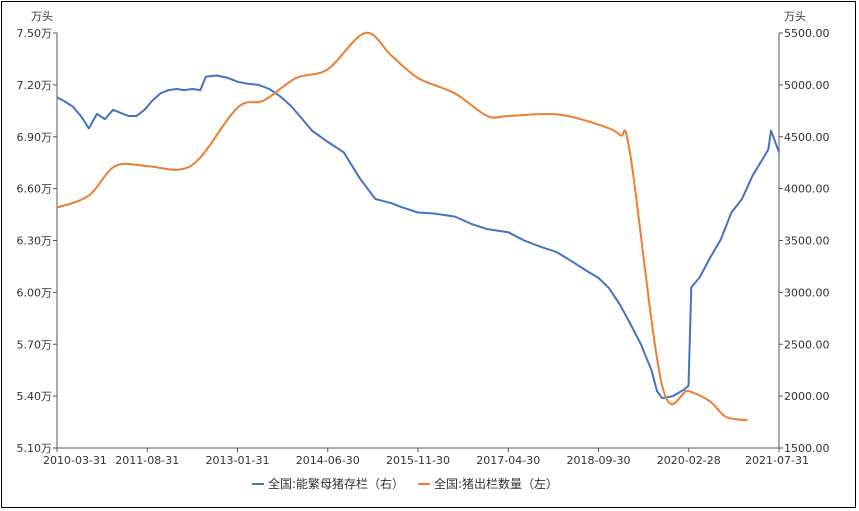 The height and width of the screenshot is (511, 859). What do you see at coordinates (496, 483) in the screenshot?
I see `legend-label-1: 全国:猪出栏数量（左）` at bounding box center [496, 483].